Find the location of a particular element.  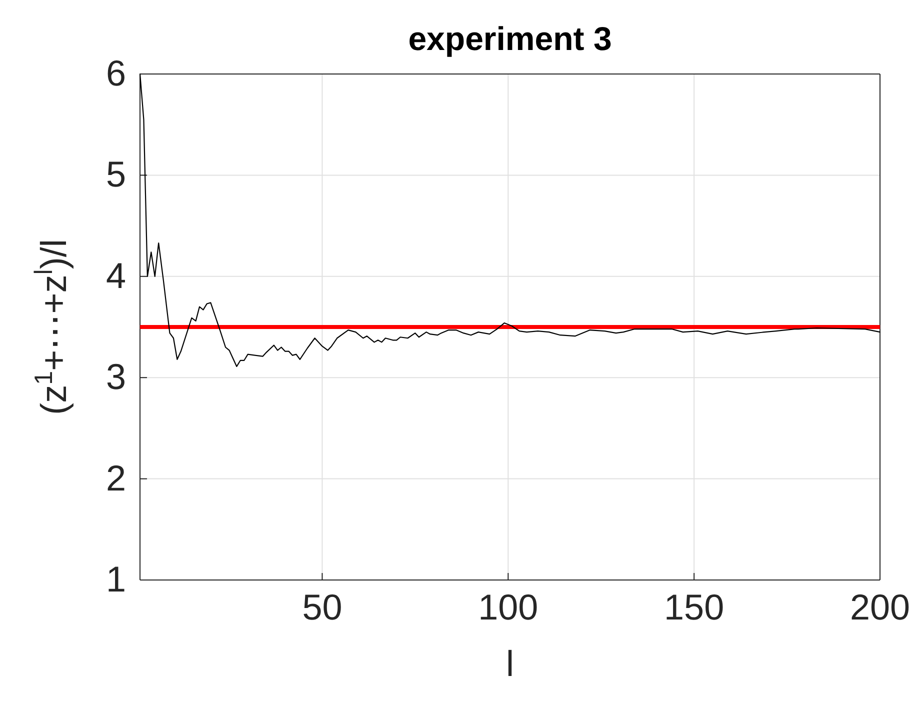

x-axis-title: l is located at coordinates (510, 663).